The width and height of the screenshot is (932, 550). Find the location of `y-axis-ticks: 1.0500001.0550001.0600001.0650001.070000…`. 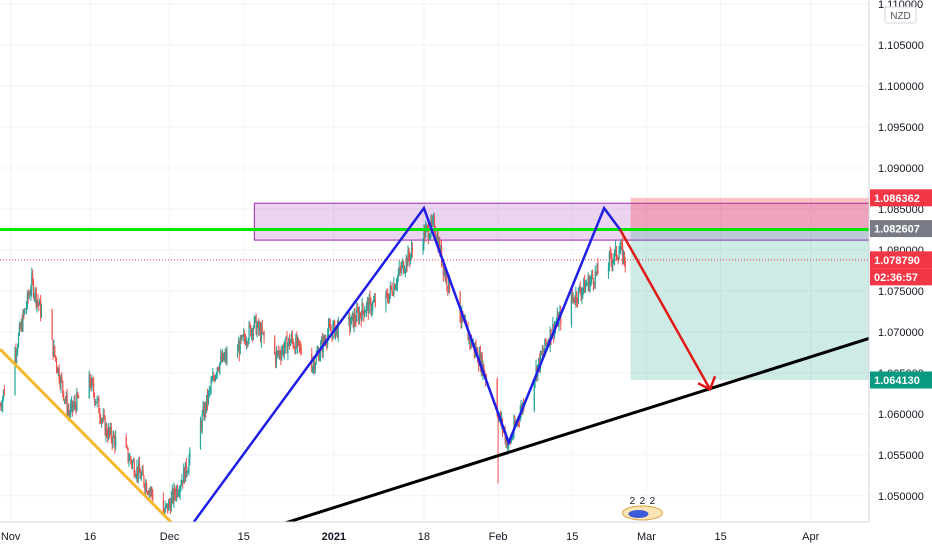

y-axis-ticks: 1.0500001.0550001.0600001.0650001.070000… is located at coordinates (901, 251).